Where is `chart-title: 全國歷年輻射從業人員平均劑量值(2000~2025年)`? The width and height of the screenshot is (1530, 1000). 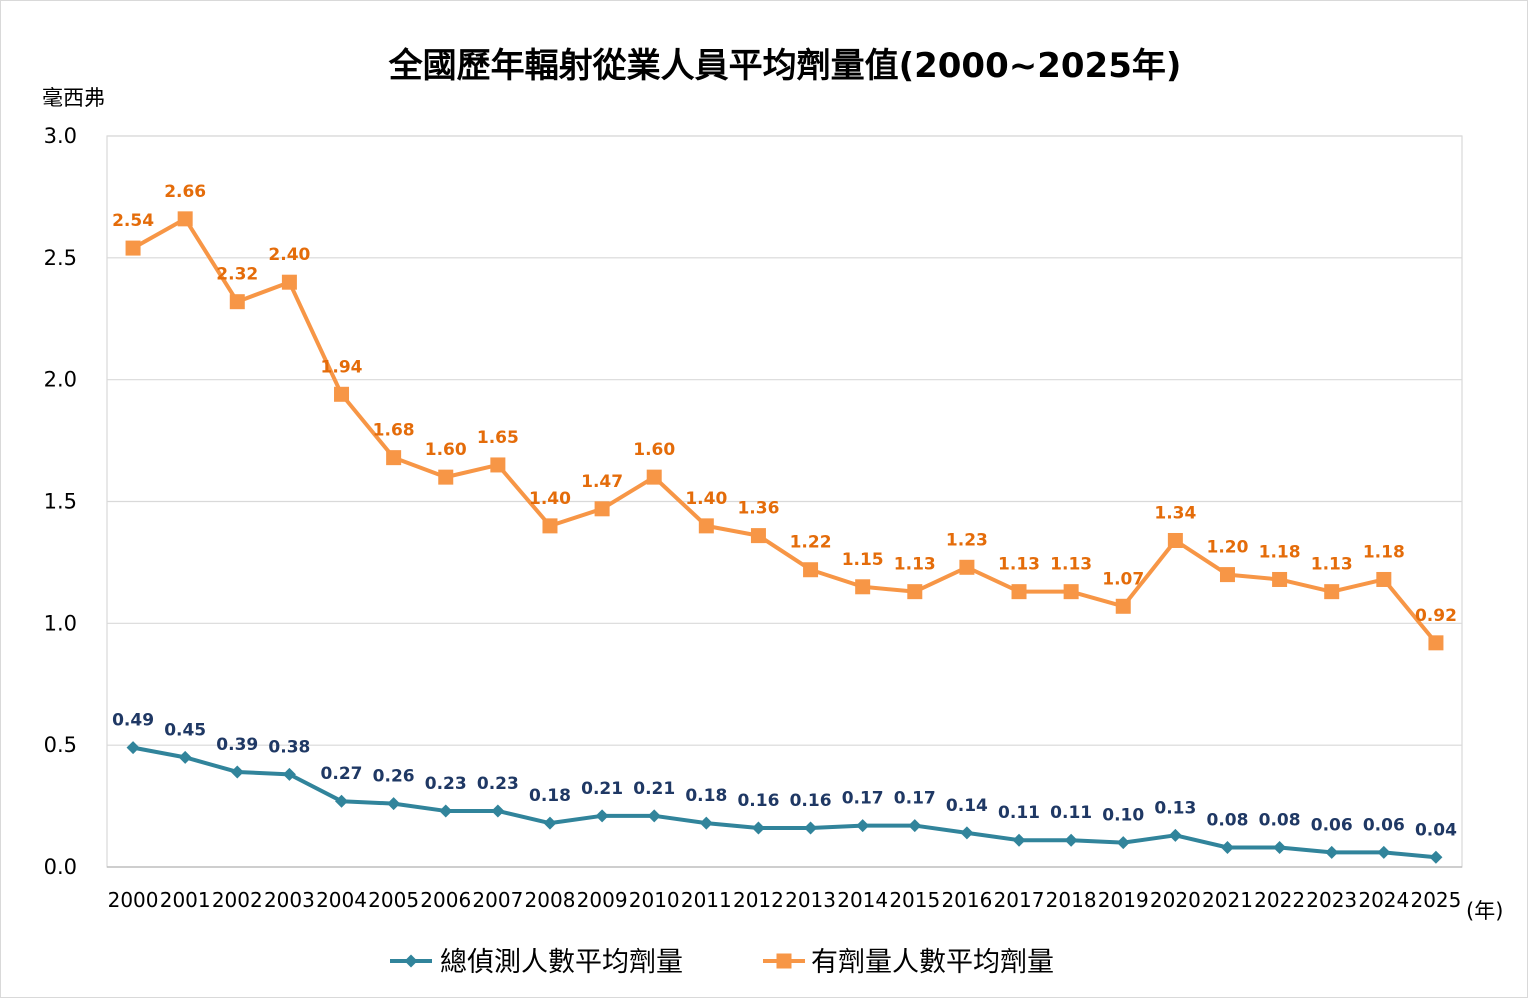
chart-title: 全國歷年輻射從業人員平均劑量值(2000~2025年) is located at coordinates (785, 66).